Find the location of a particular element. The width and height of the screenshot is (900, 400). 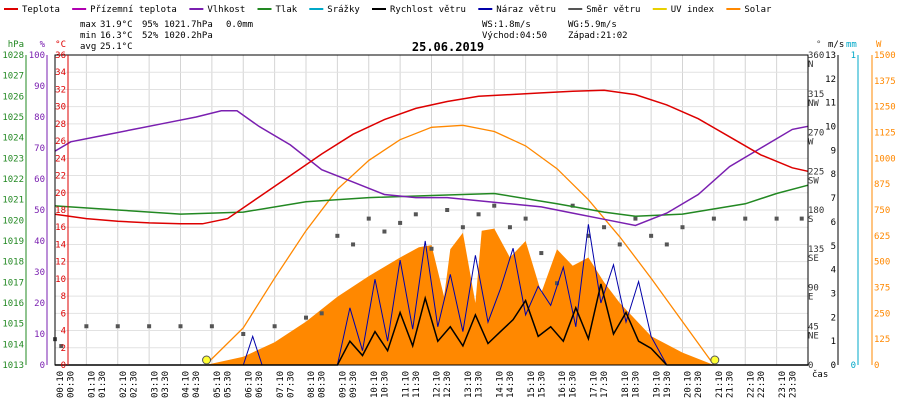

legend-entry: Teplota is located at coordinates (41, 10).